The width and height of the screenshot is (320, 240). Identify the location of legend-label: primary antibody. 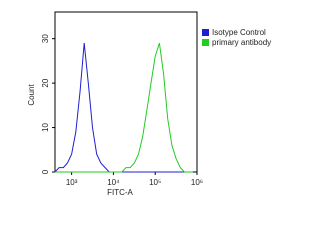
(241, 42).